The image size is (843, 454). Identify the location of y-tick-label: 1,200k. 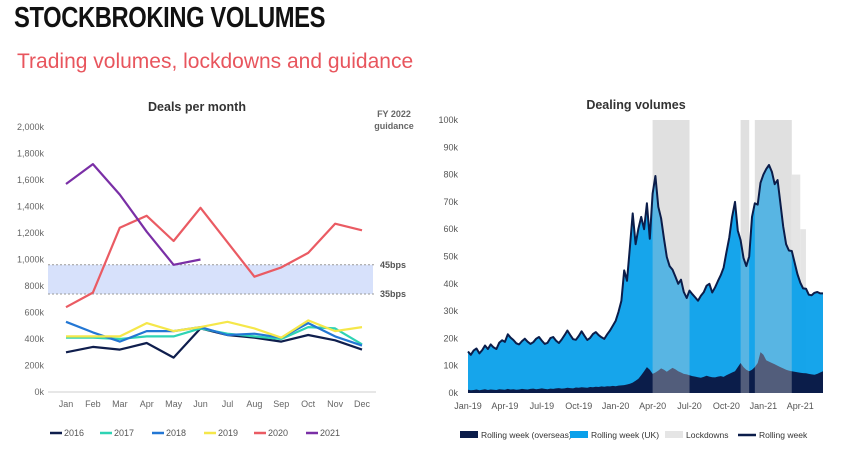
(31, 233).